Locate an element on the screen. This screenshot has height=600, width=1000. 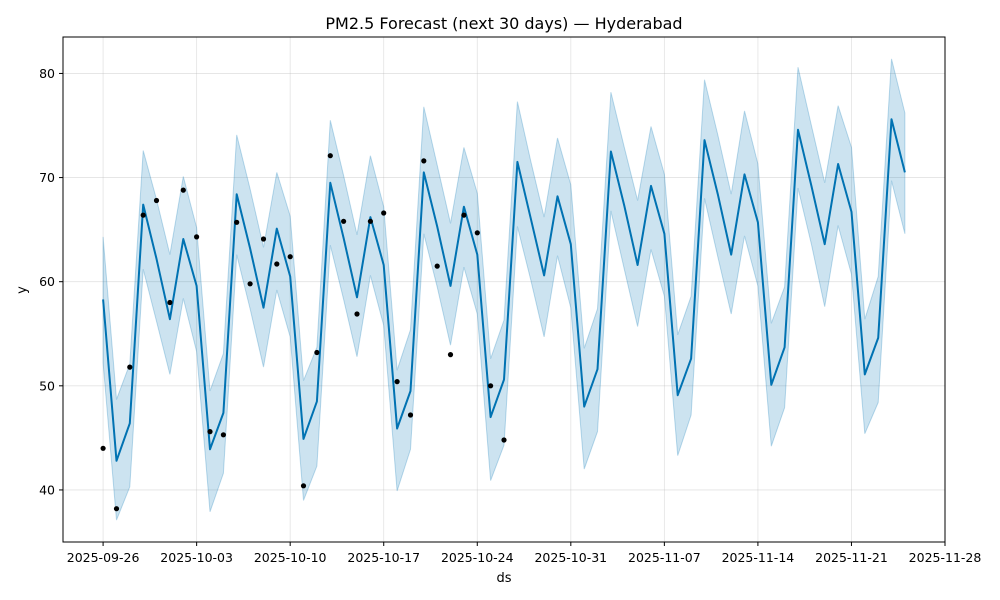
y-tick-label: 70 is located at coordinates (47, 177).